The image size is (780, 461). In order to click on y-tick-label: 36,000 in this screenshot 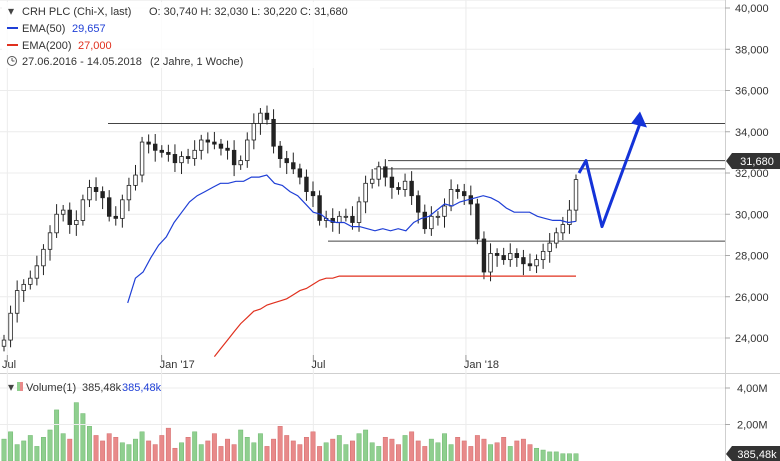, I will do `click(752, 92)`.